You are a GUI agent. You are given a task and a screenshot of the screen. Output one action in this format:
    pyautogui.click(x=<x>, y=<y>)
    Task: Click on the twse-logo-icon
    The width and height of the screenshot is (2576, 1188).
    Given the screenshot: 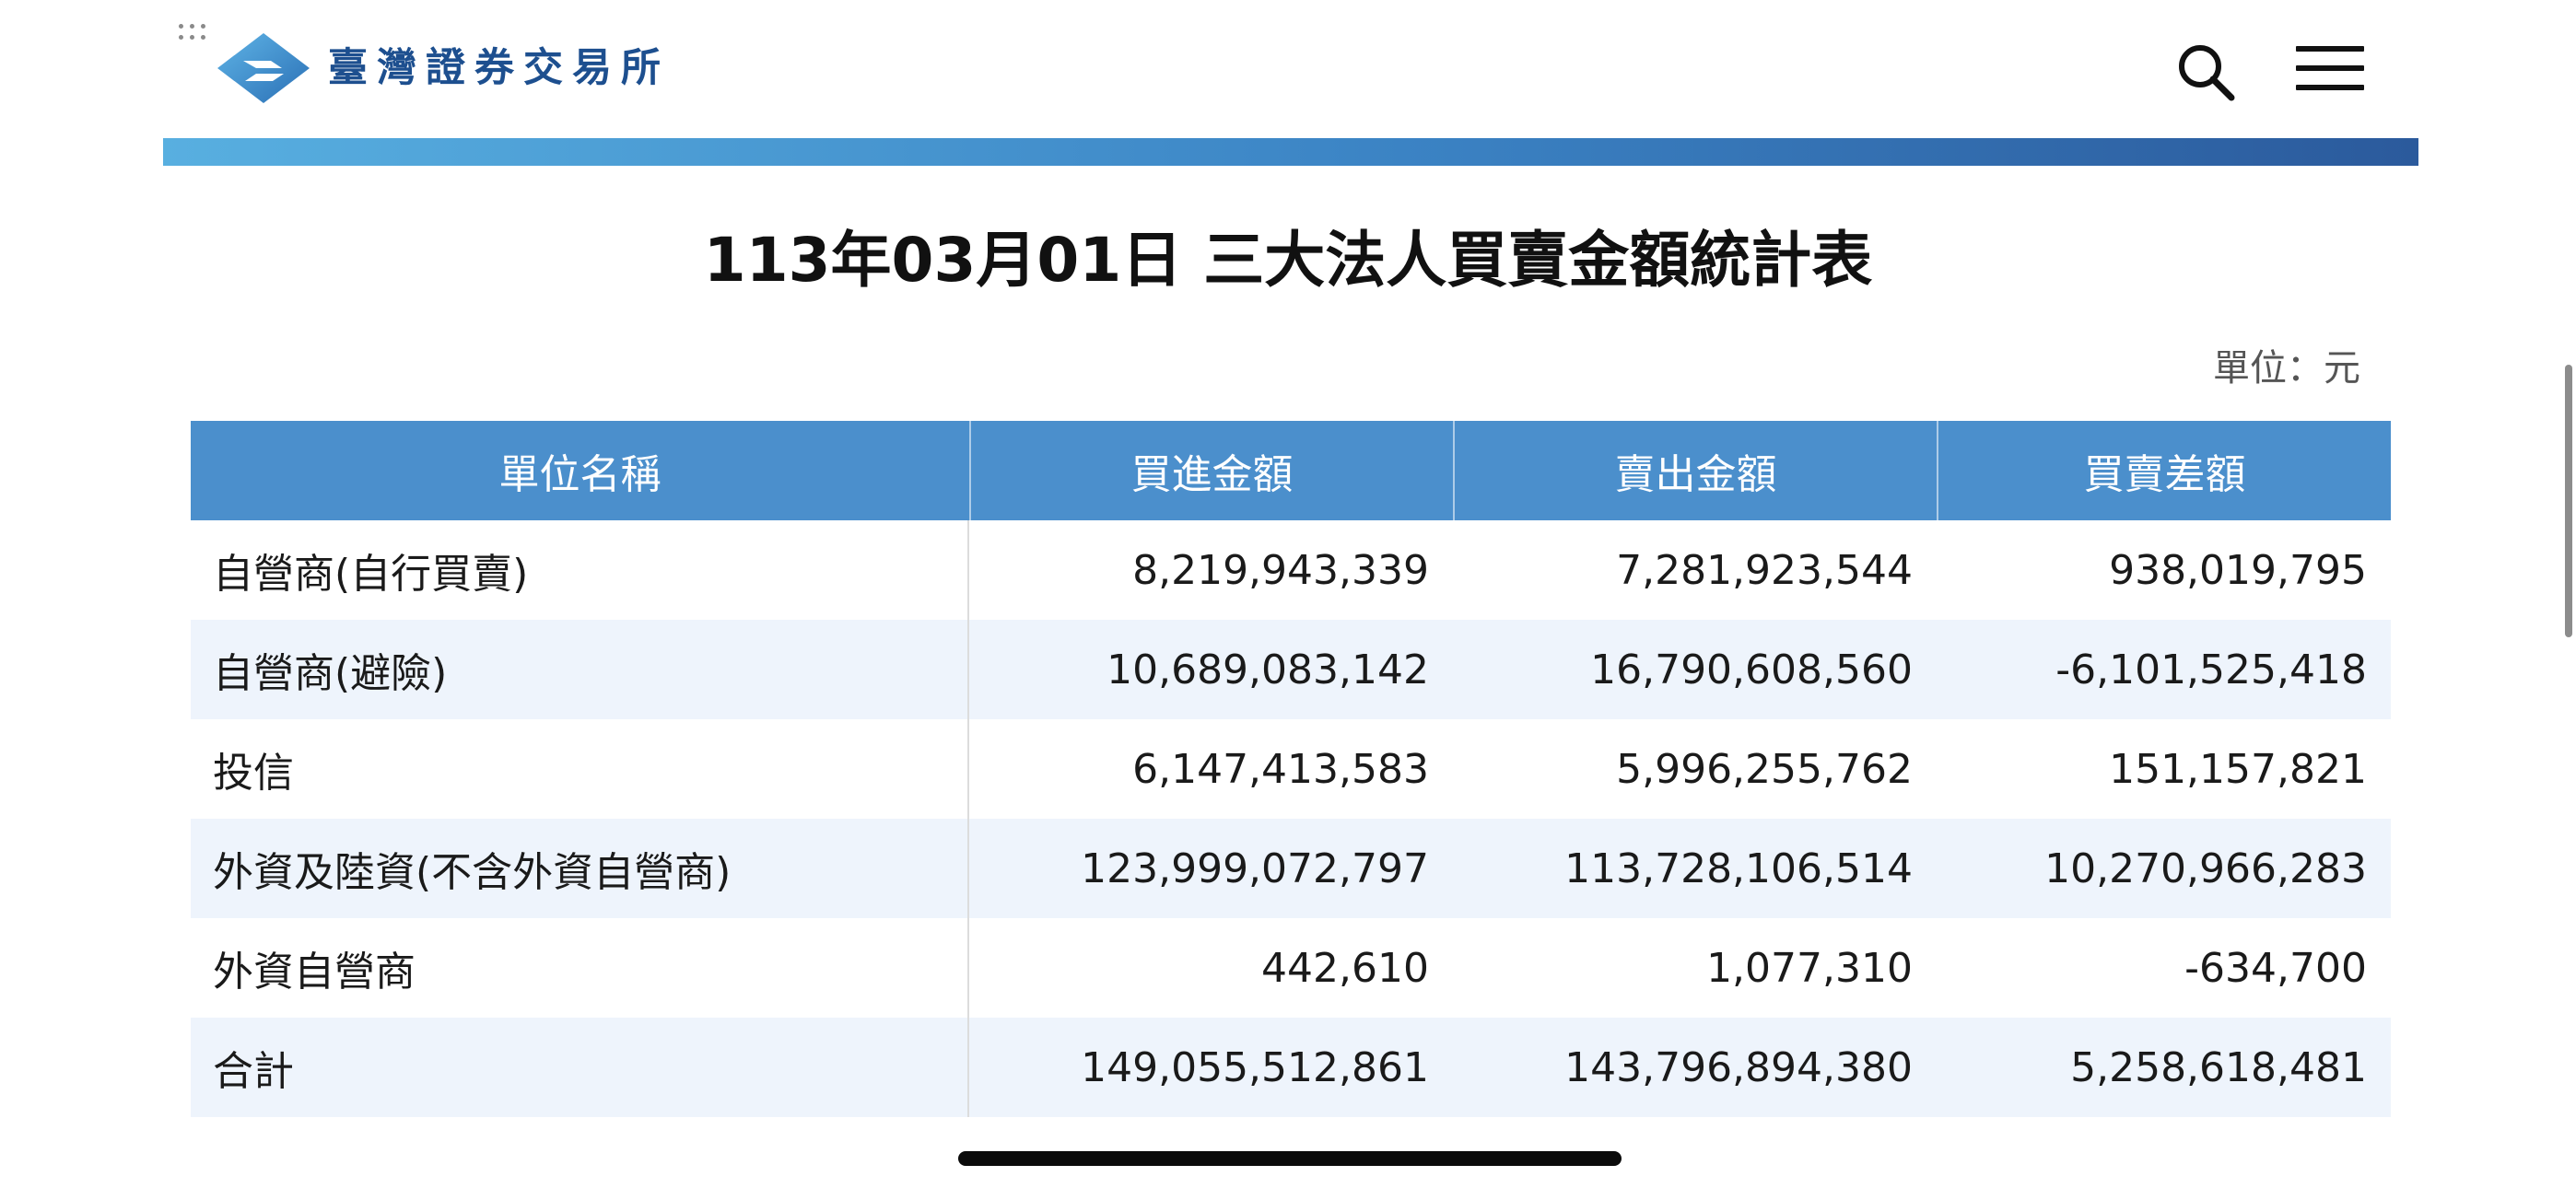 What is the action you would take?
    pyautogui.click(x=263, y=68)
    